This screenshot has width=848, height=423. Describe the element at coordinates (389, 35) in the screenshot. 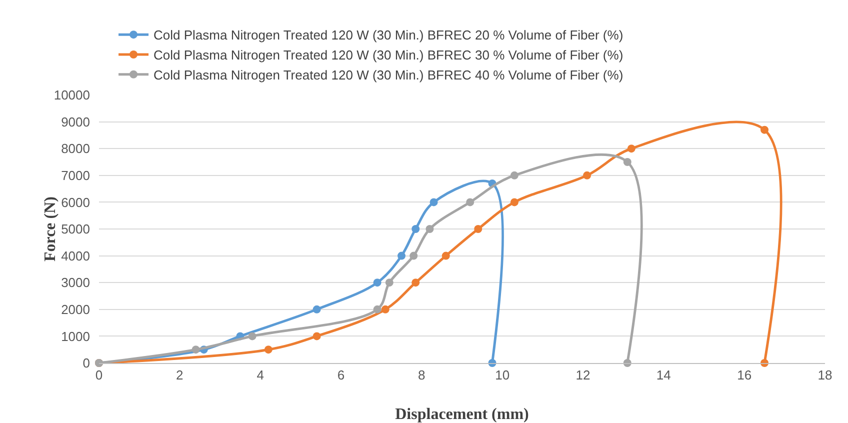

I see `legend-label: Cold Plasma Nitrogen Treated 120 W (30 Min.) BFREC 20 % Volume of Fiber (%)` at that location.